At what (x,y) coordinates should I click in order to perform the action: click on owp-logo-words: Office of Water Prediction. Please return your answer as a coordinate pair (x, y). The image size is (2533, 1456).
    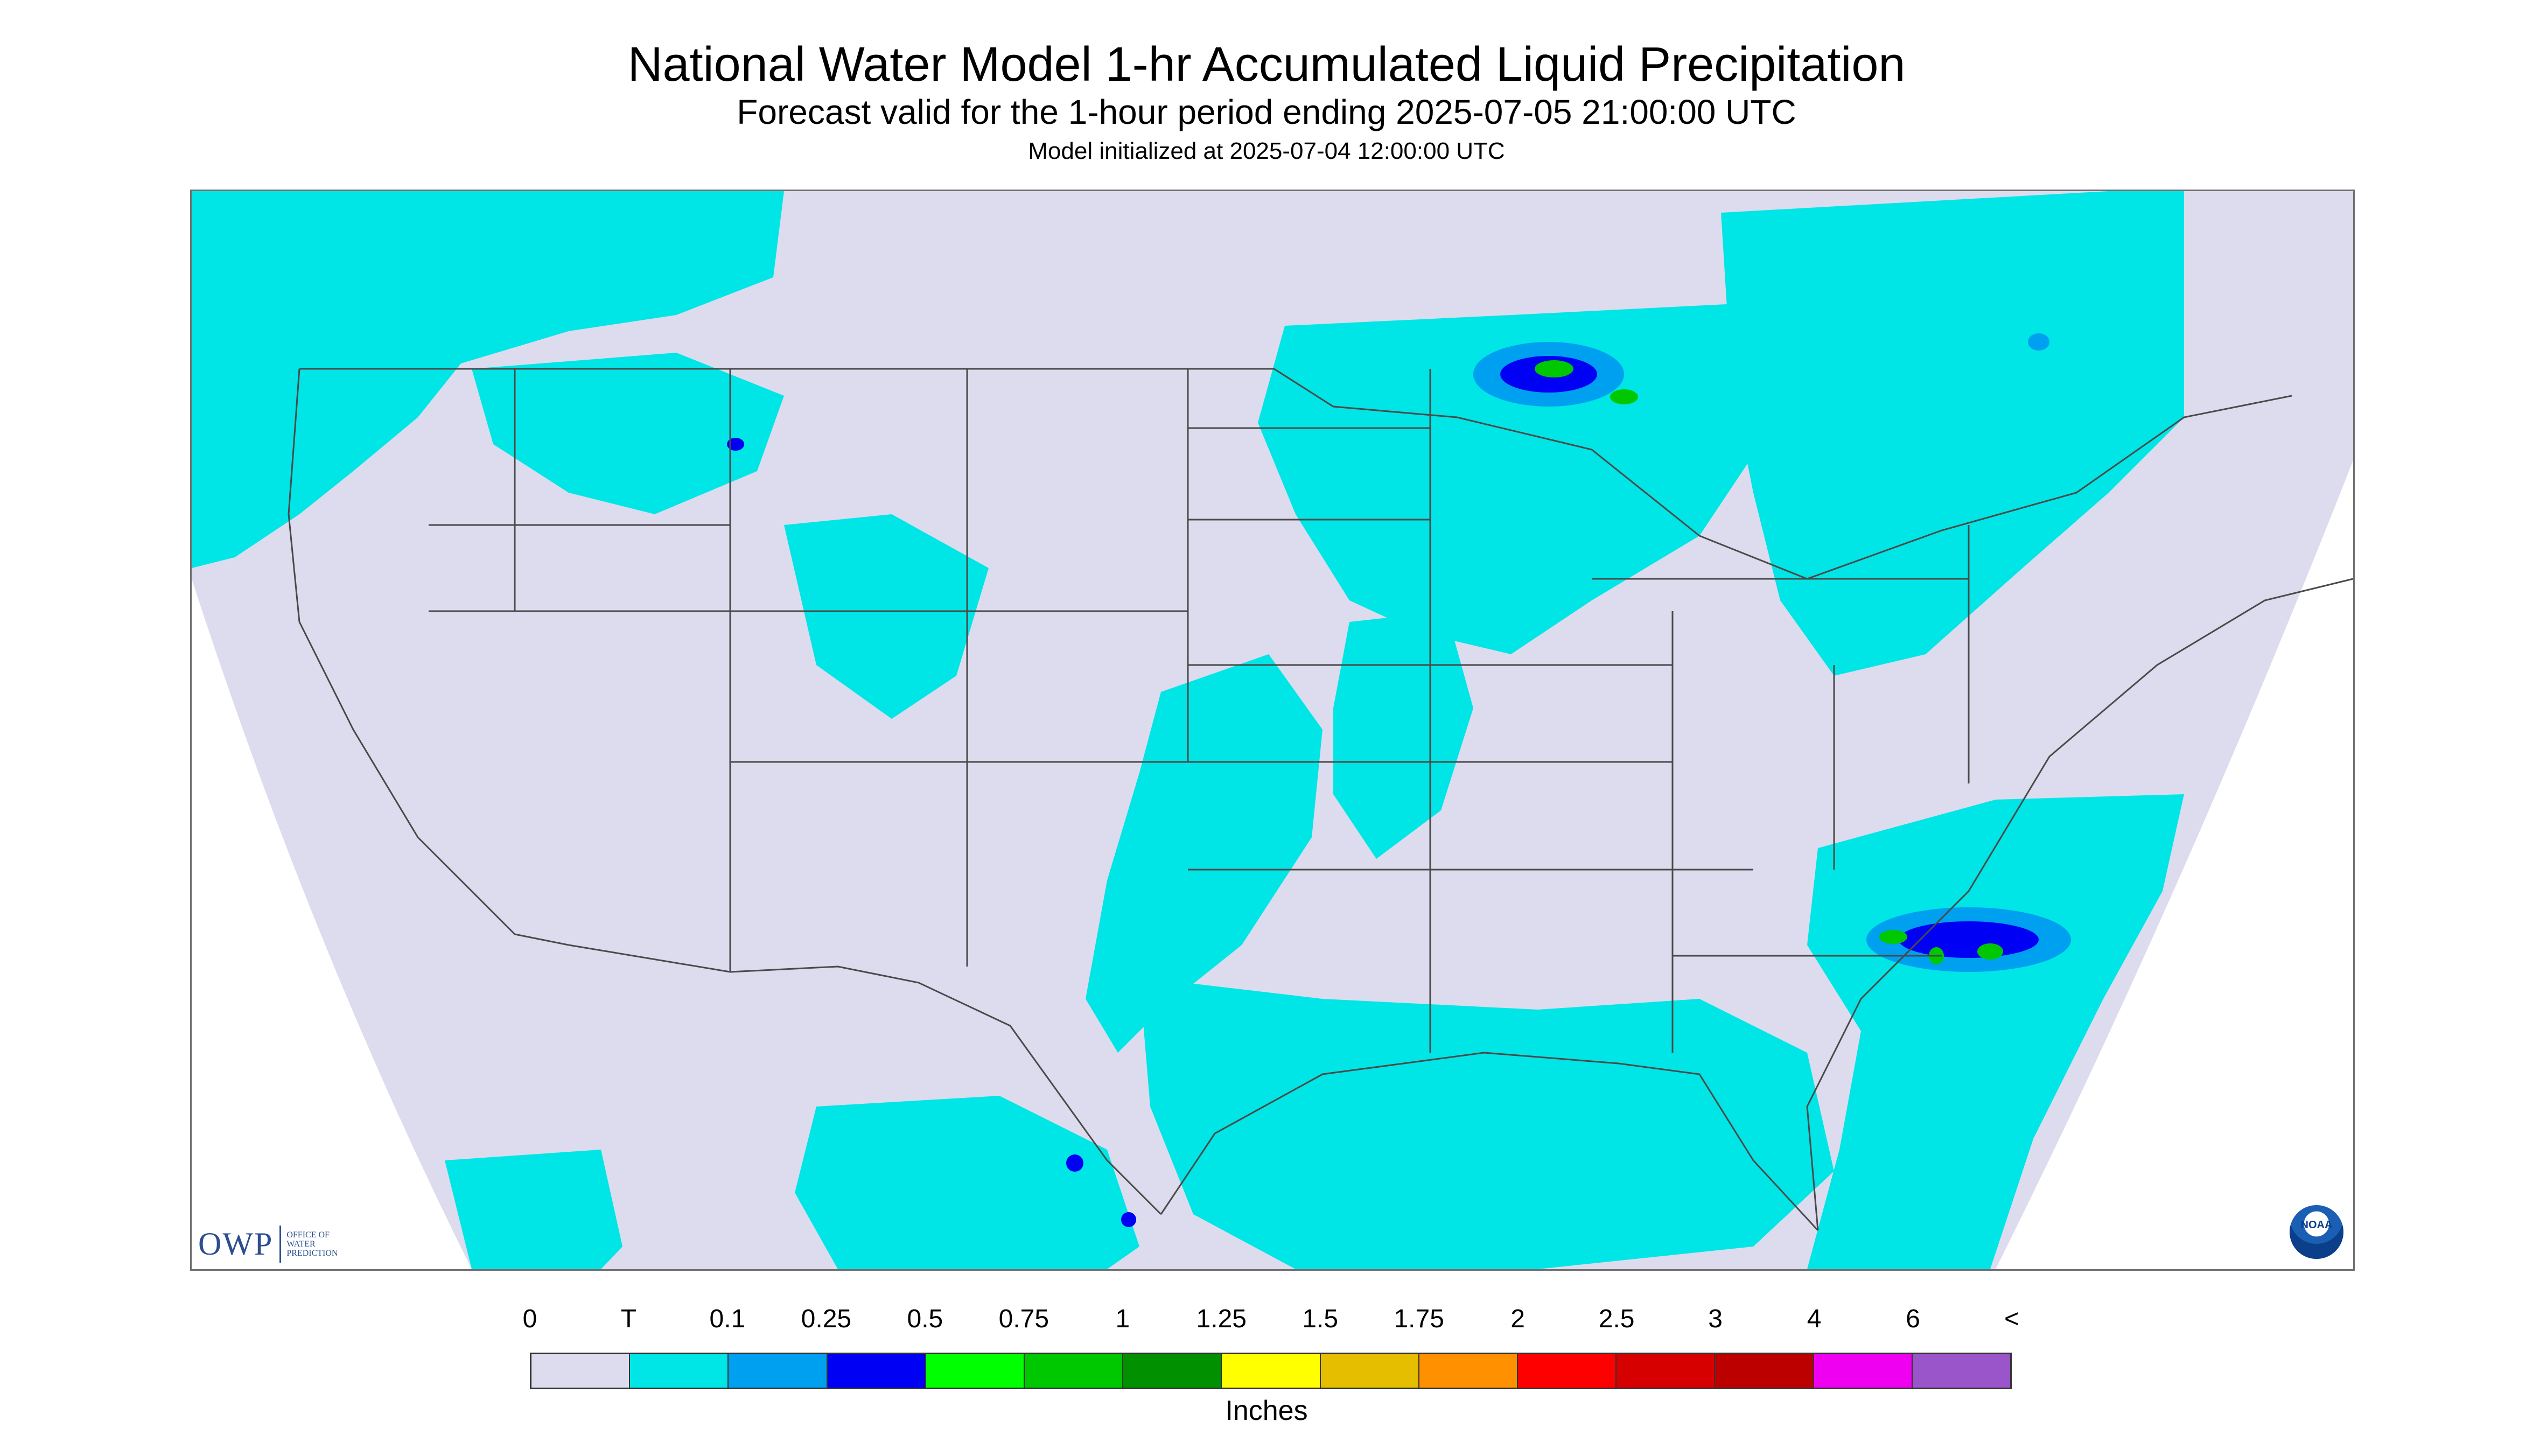
    Looking at the image, I should click on (309, 1244).